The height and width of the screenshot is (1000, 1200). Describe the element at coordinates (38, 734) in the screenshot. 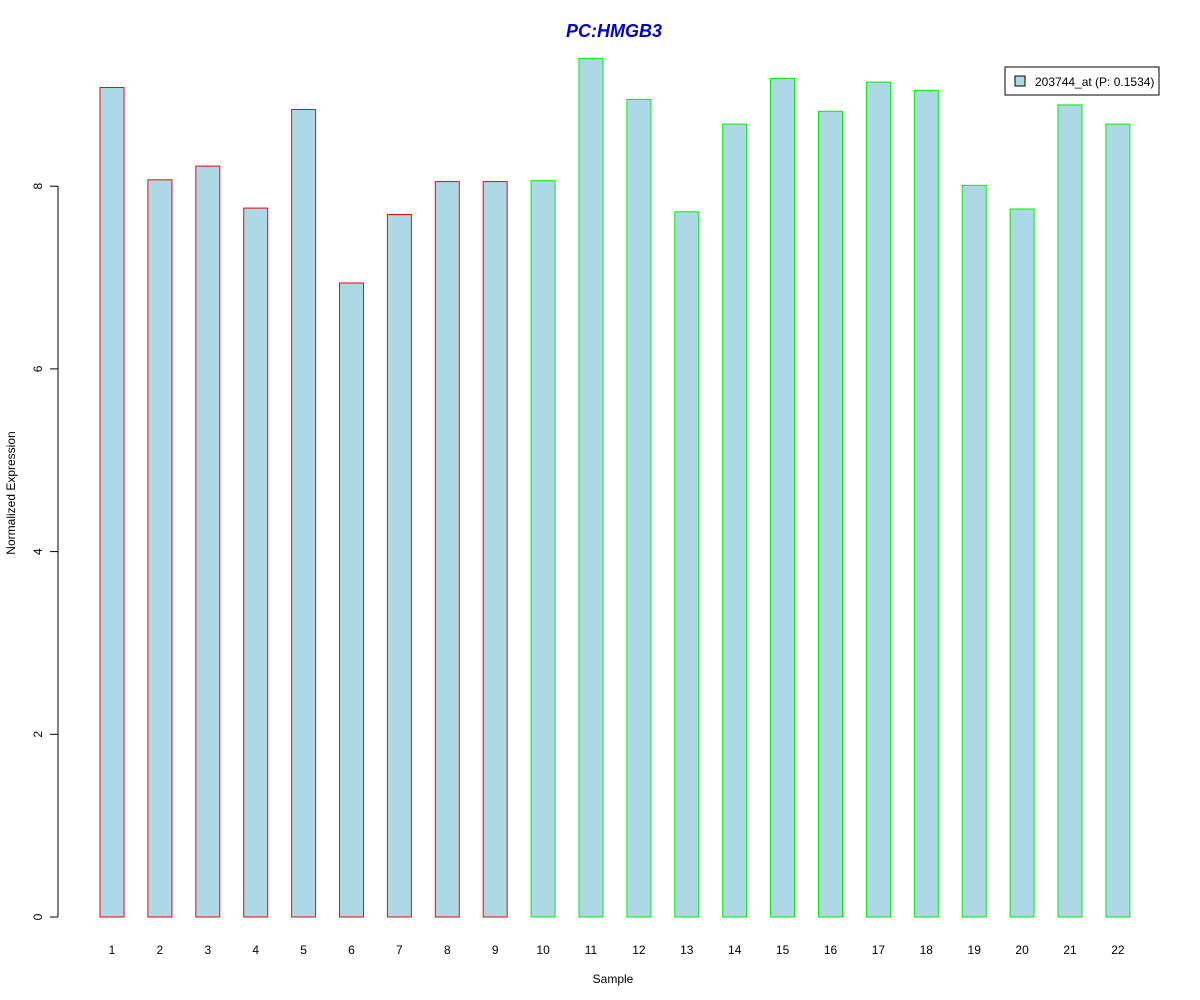

I see `y-tick-label: 2` at that location.